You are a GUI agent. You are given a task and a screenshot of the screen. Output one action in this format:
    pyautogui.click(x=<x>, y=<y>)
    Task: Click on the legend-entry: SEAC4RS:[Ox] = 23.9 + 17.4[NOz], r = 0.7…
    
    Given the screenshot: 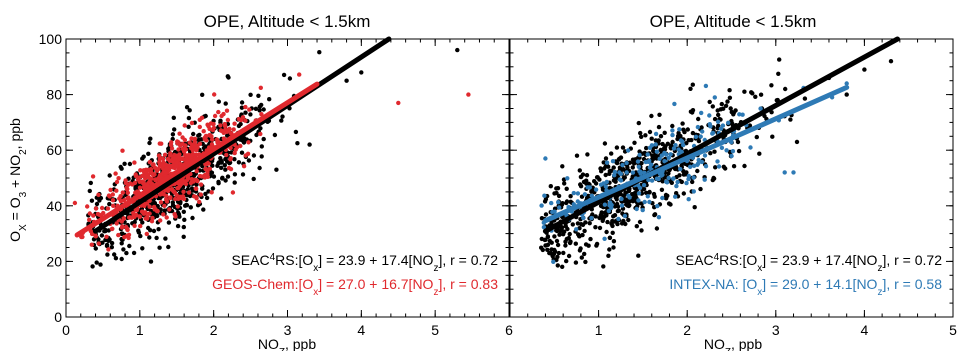 What is the action you would take?
    pyautogui.click(x=364, y=263)
    